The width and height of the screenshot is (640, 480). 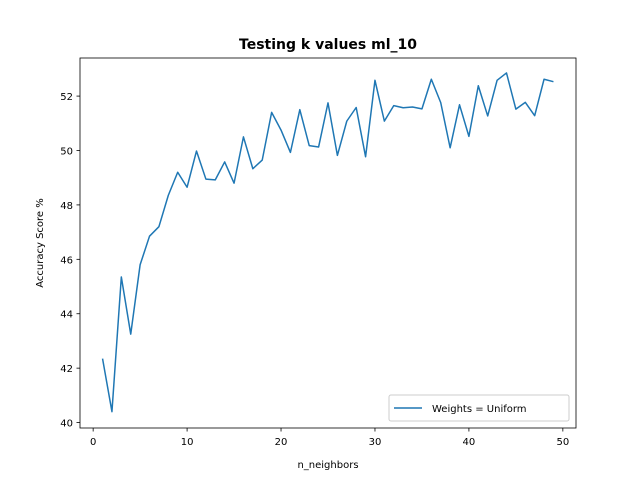 I want to click on x-tick-label: 30, so click(x=375, y=442).